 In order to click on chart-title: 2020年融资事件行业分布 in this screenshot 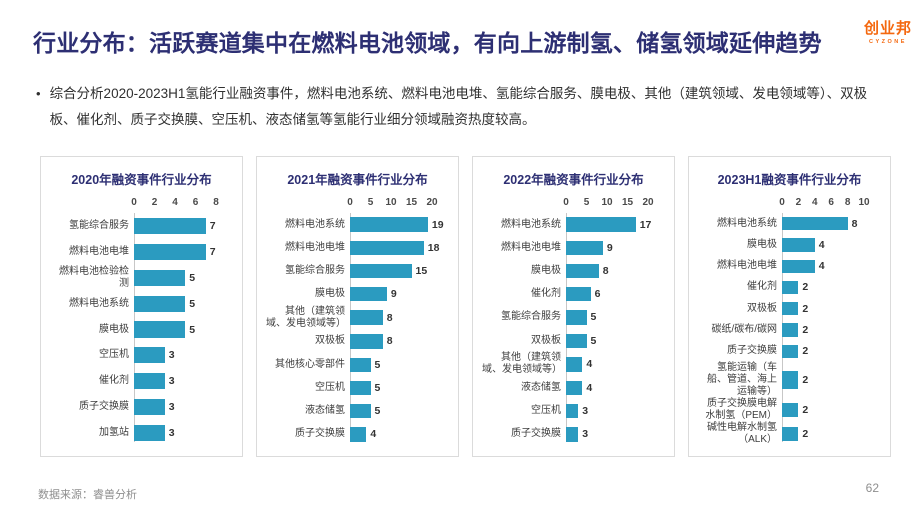, I will do `click(141, 180)`.